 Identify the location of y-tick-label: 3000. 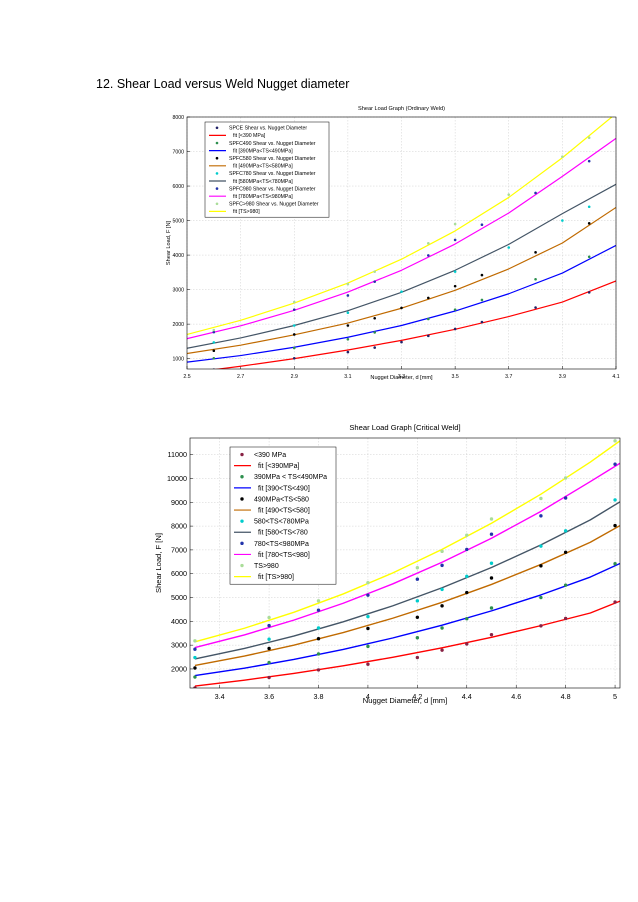
(178, 290).